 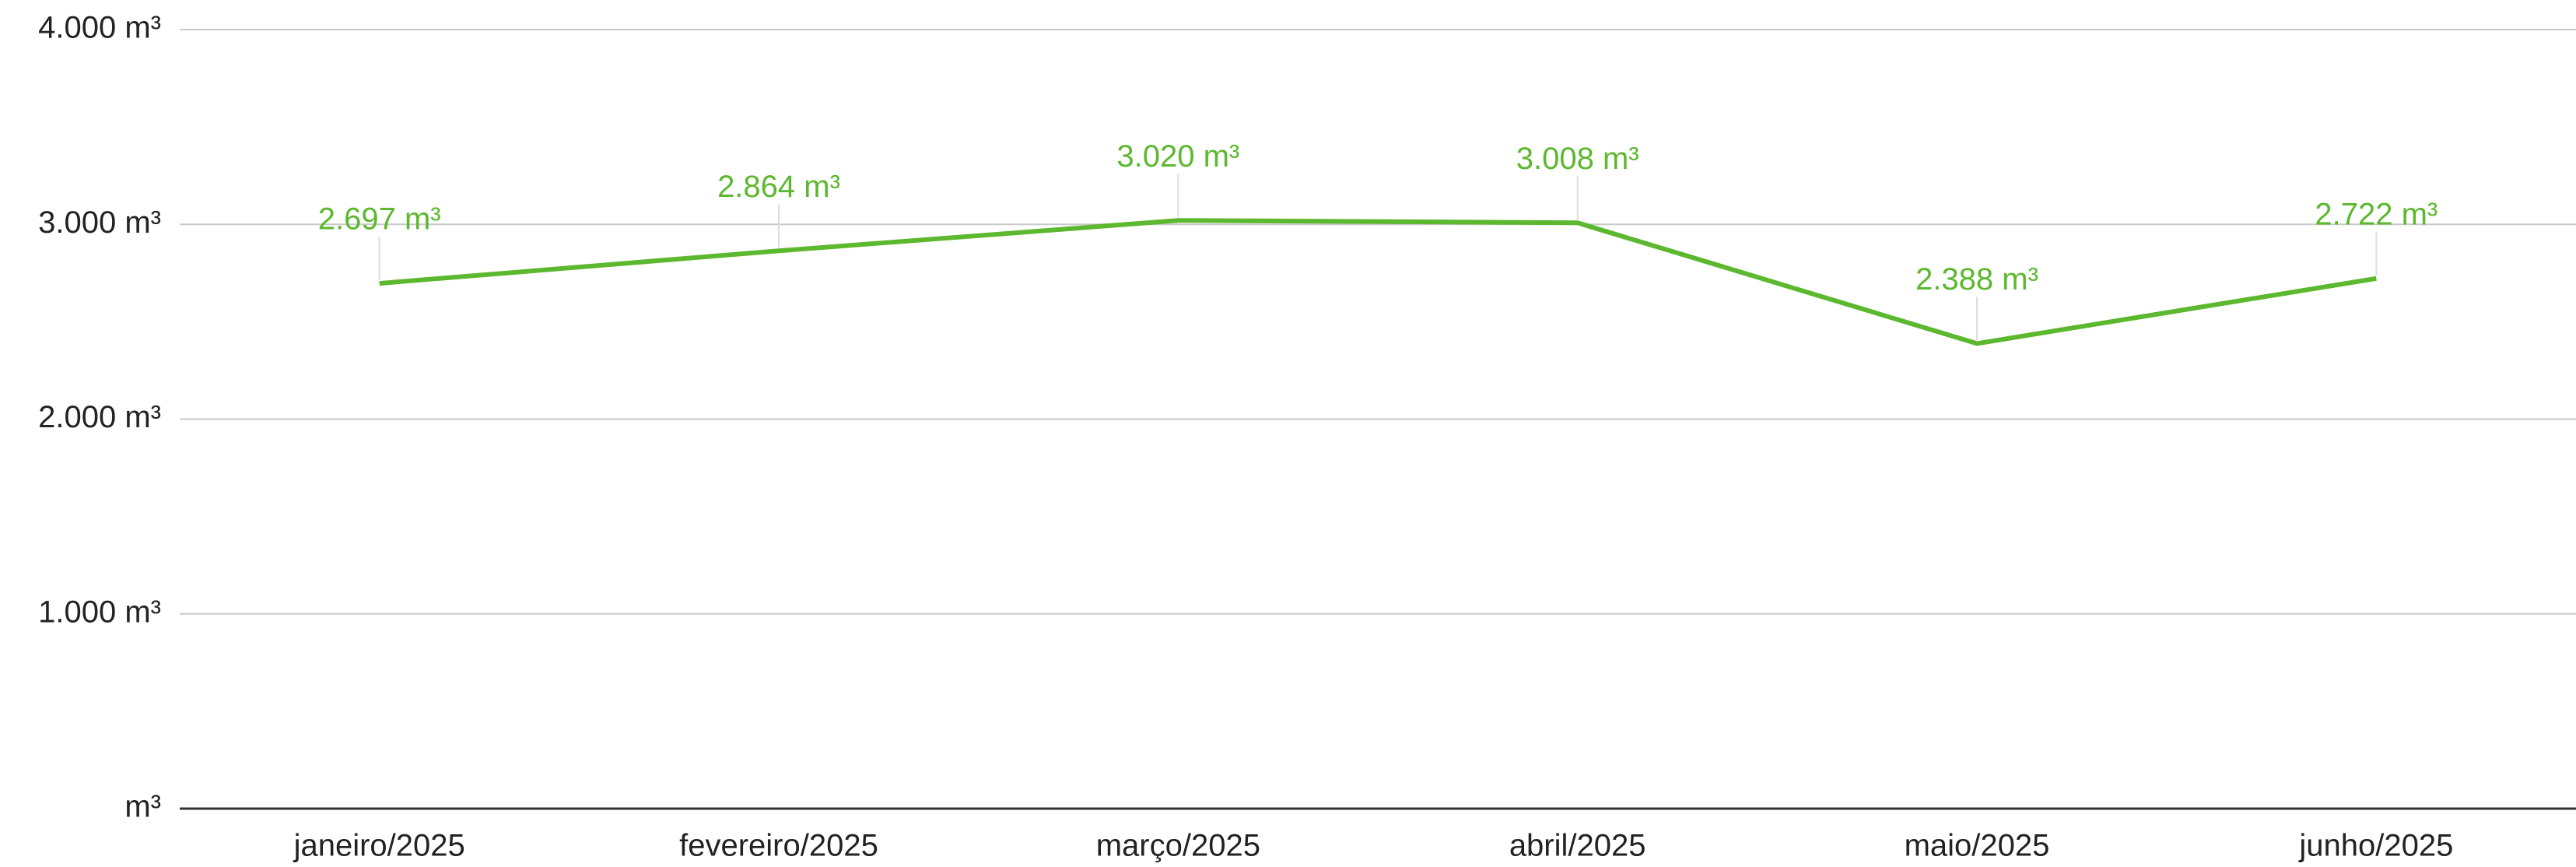 What do you see at coordinates (142, 807) in the screenshot?
I see `y-tick-label: m³` at bounding box center [142, 807].